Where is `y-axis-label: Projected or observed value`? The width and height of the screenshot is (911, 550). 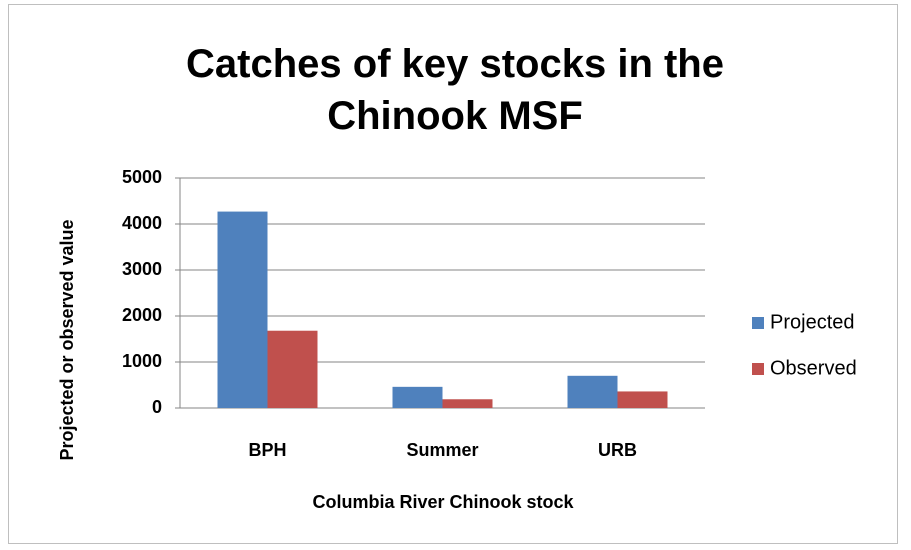
y-axis-label: Projected or observed value is located at coordinates (67, 339).